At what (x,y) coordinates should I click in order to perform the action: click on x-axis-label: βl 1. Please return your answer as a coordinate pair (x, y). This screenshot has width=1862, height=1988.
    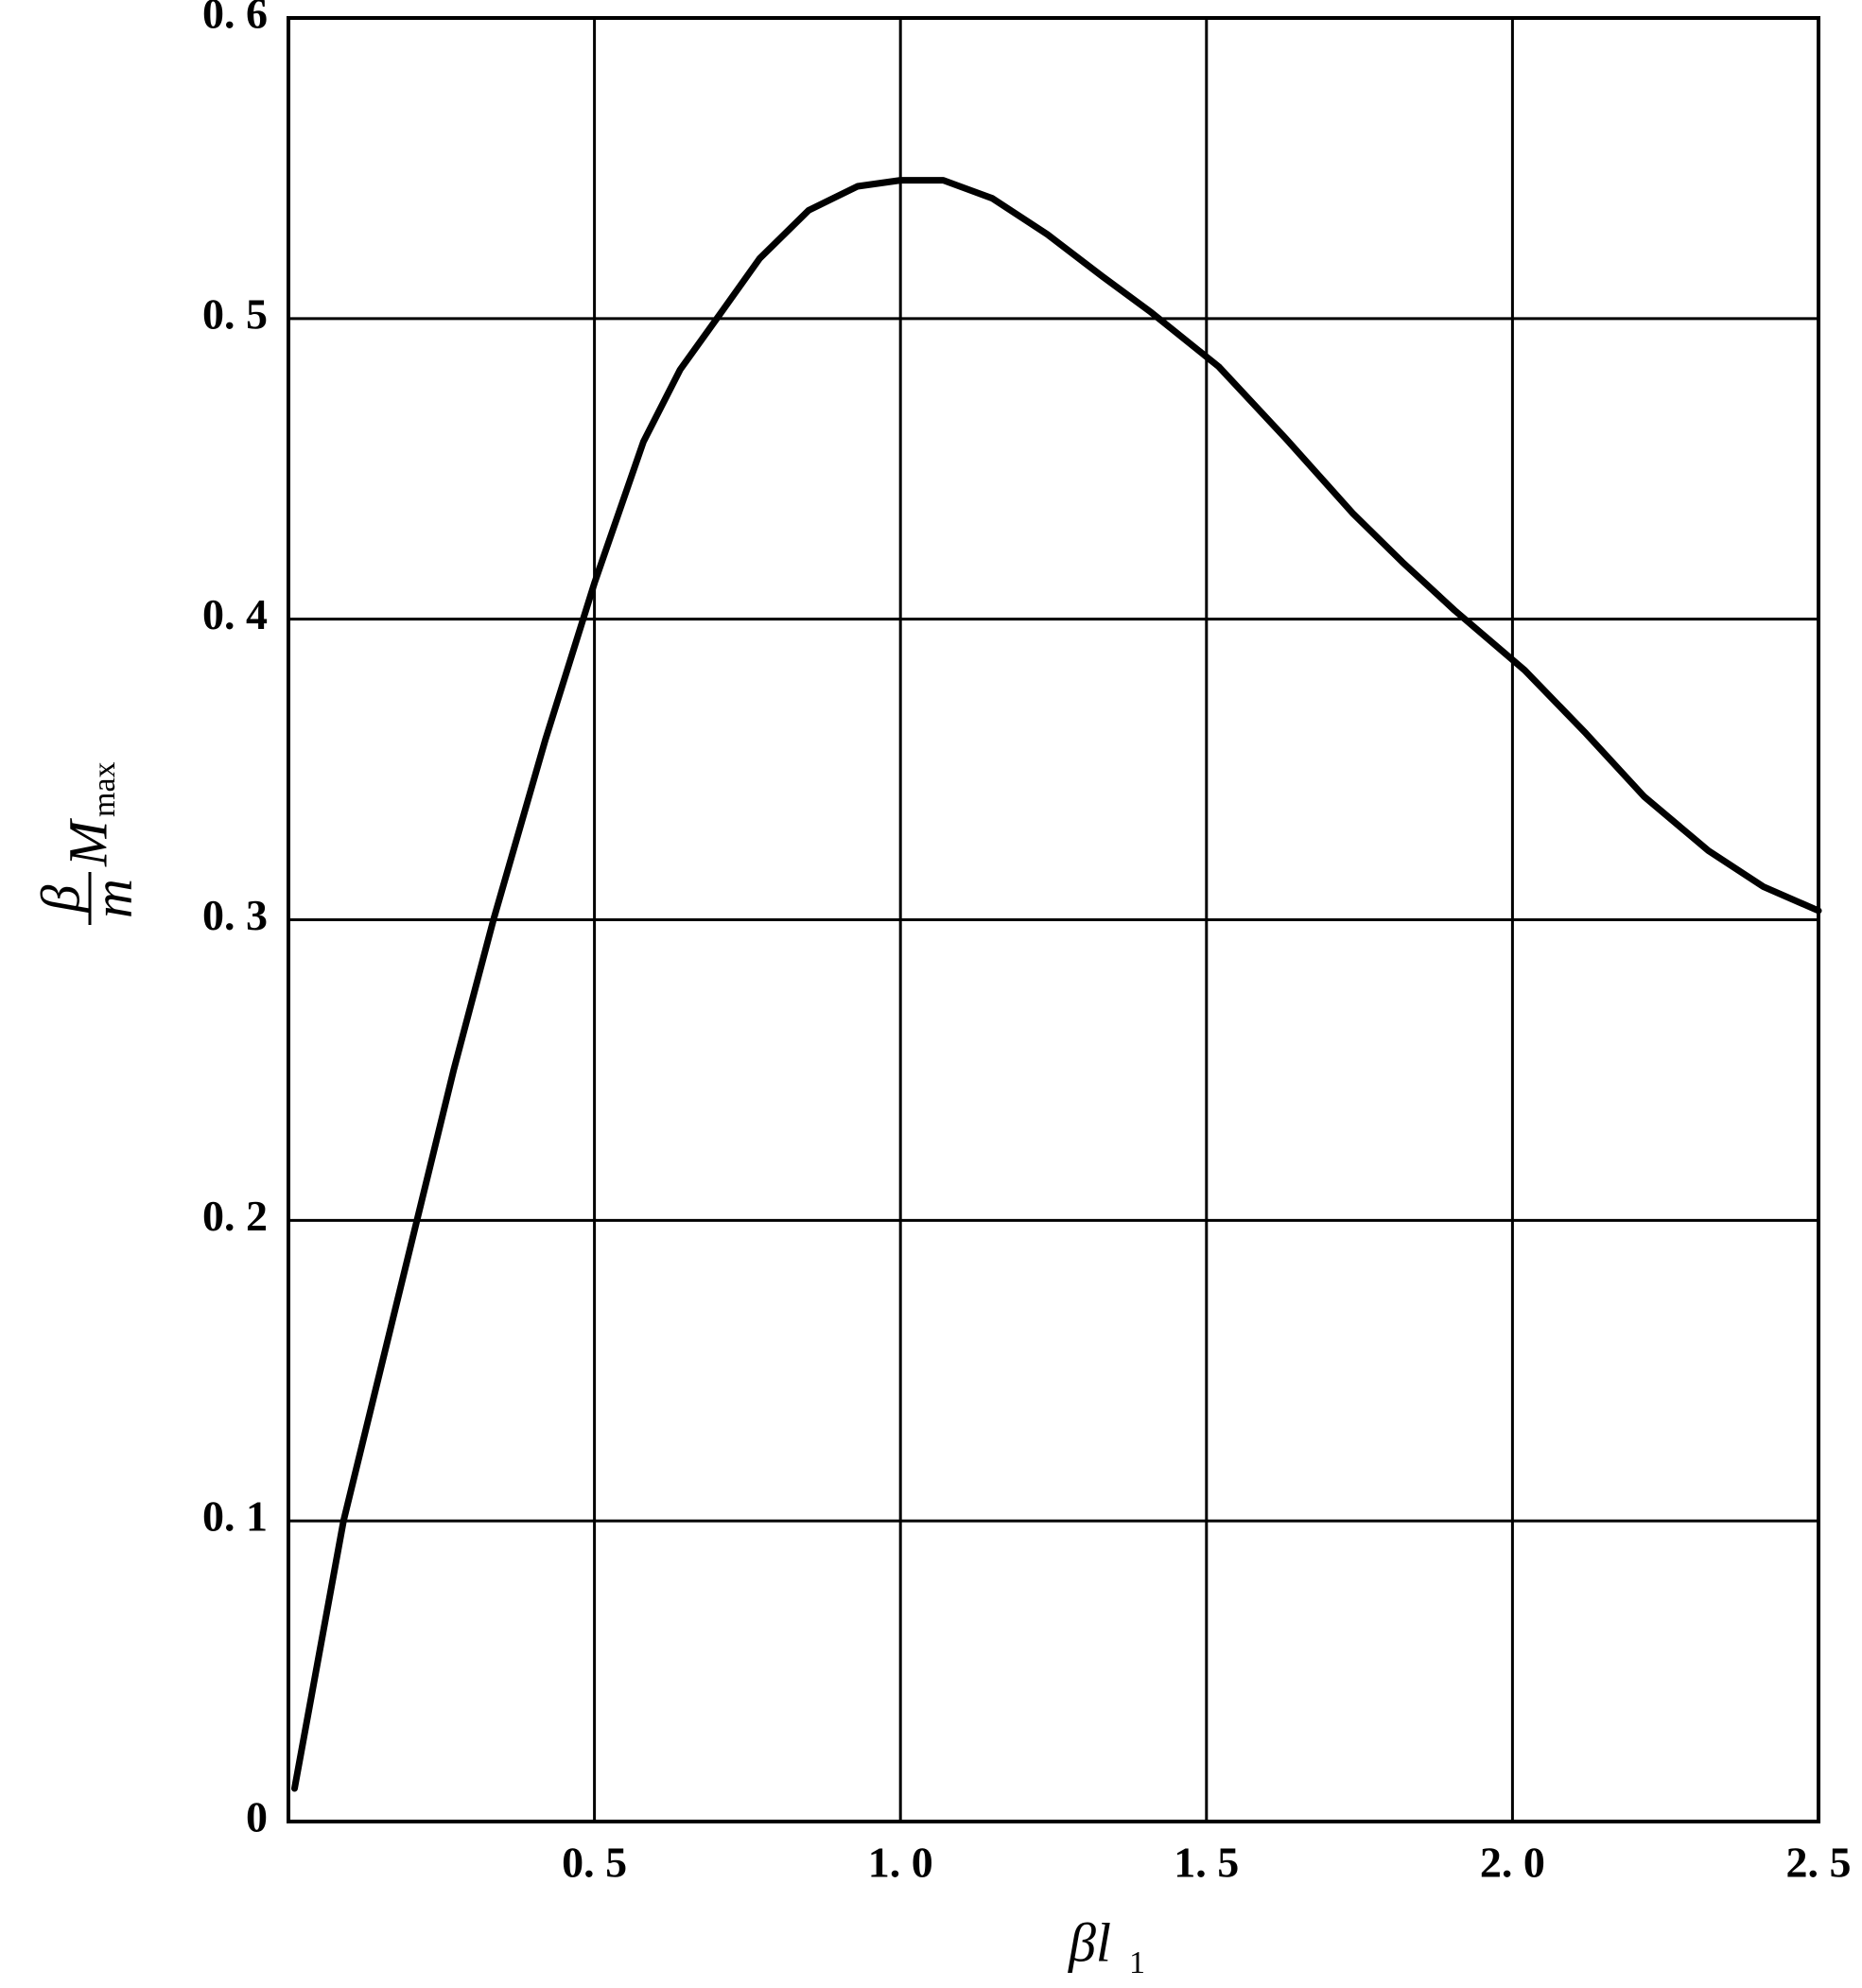
    Looking at the image, I should click on (1106, 1945).